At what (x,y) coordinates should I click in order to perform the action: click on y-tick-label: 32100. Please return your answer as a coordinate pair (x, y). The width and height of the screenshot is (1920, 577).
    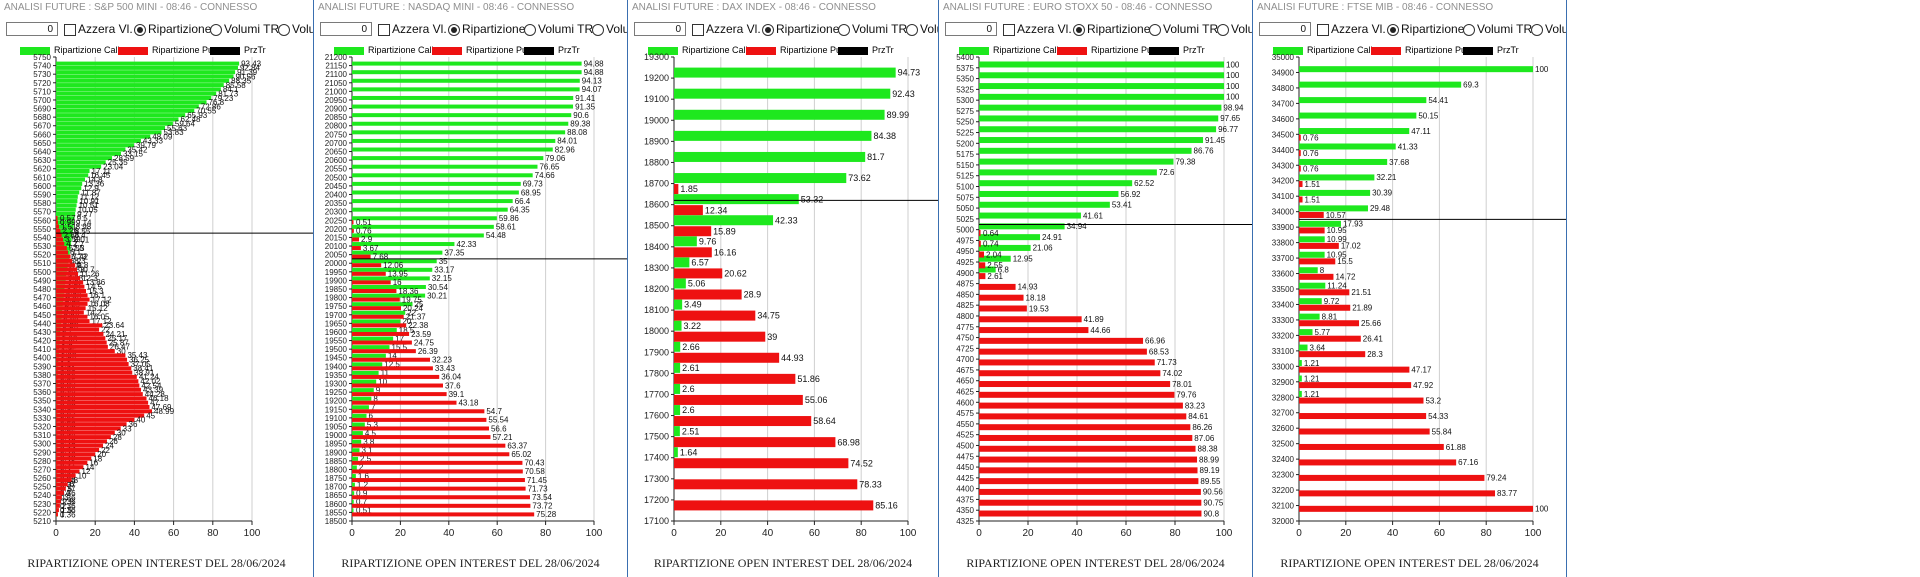
    Looking at the image, I should click on (1283, 506).